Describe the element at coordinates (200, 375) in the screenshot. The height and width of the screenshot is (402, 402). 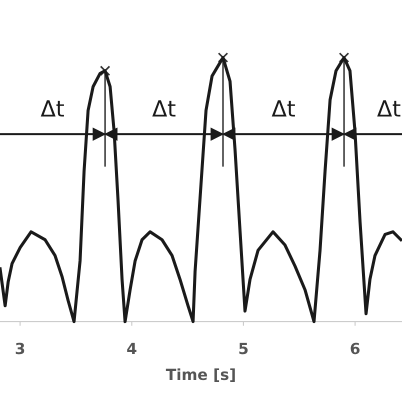
I see `x-axis-title: Time [s]` at that location.